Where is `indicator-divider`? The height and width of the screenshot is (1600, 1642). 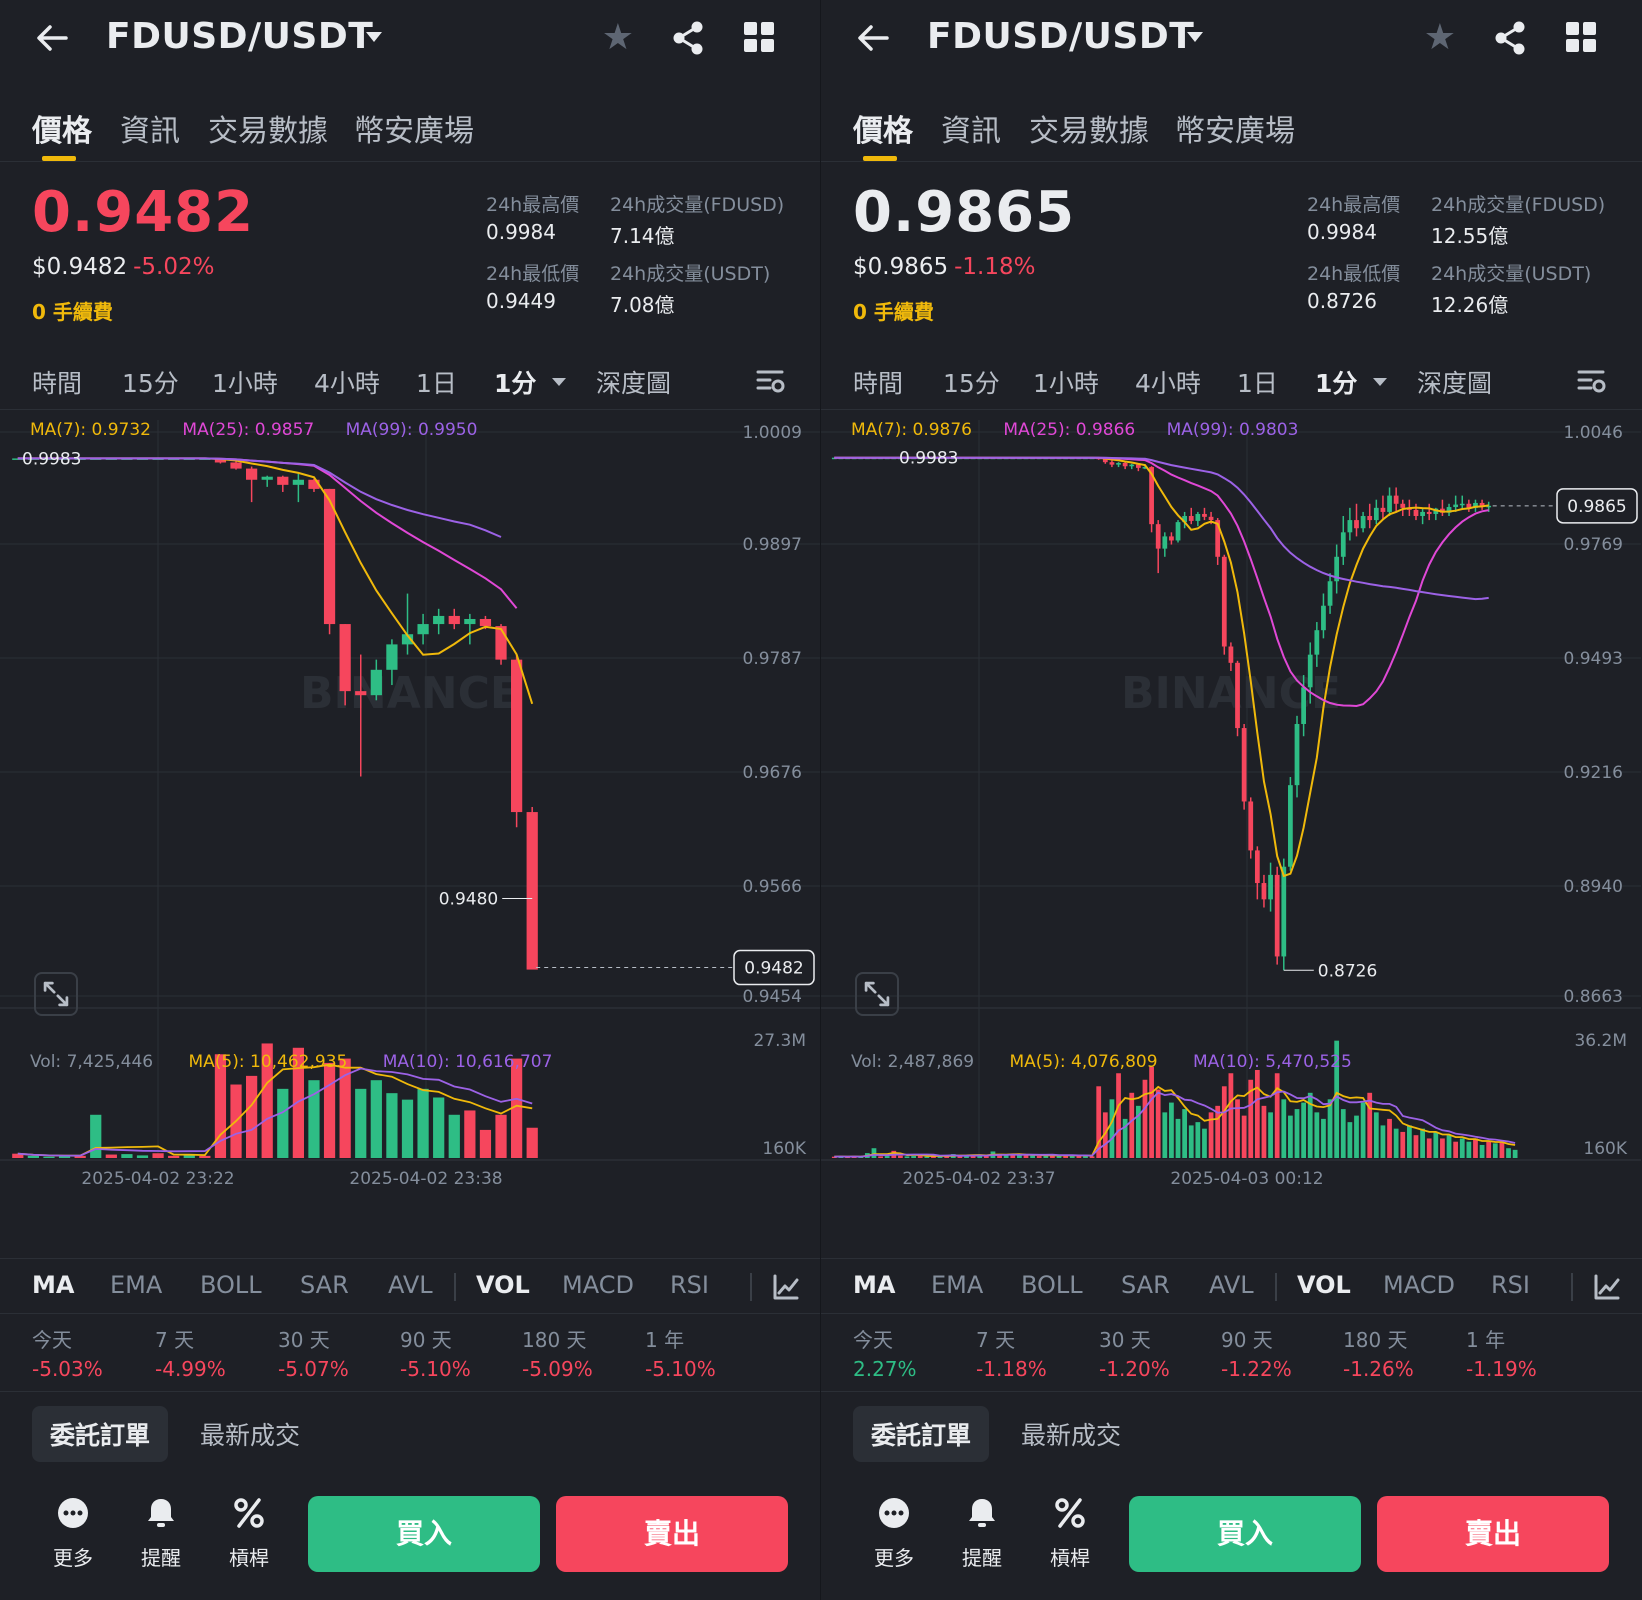 indicator-divider is located at coordinates (455, 1287).